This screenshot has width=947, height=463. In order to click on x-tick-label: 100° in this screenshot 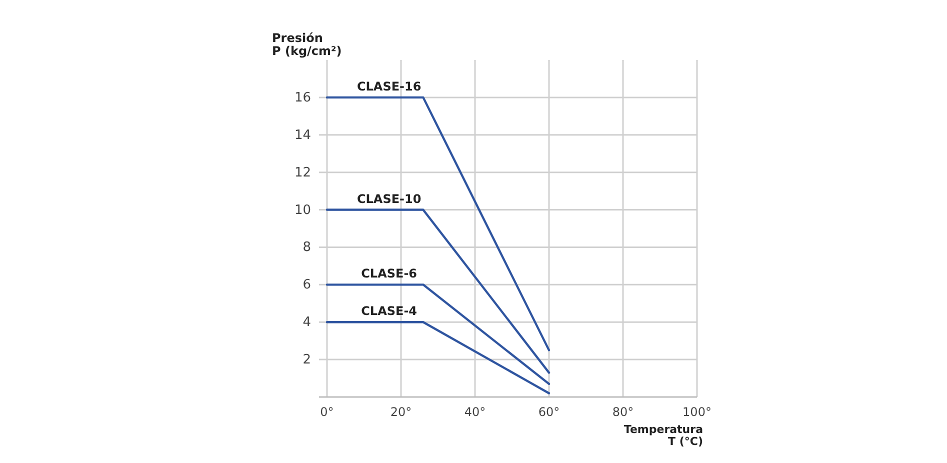, I will do `click(697, 412)`.